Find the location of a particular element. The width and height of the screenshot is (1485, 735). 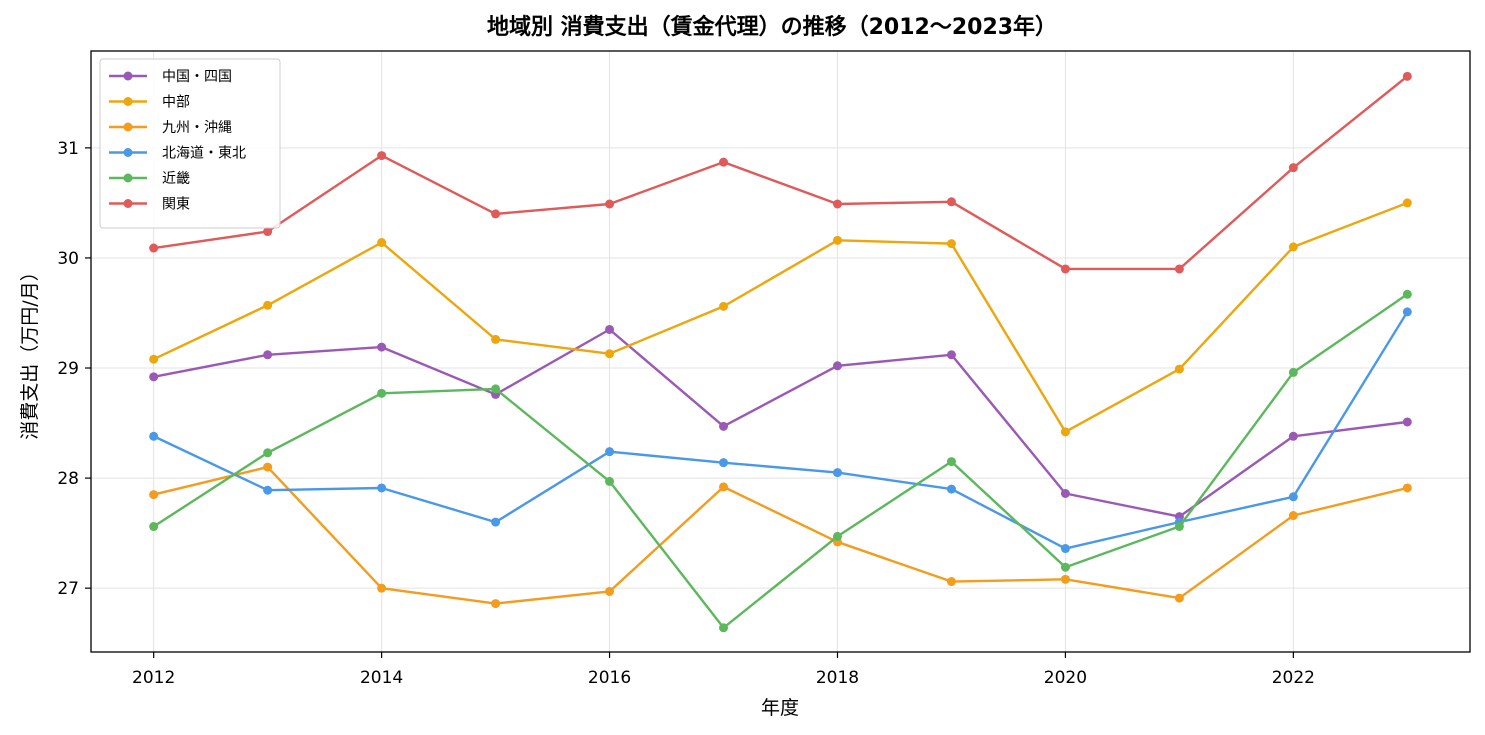

x-tick-label: 2022 is located at coordinates (1293, 678).